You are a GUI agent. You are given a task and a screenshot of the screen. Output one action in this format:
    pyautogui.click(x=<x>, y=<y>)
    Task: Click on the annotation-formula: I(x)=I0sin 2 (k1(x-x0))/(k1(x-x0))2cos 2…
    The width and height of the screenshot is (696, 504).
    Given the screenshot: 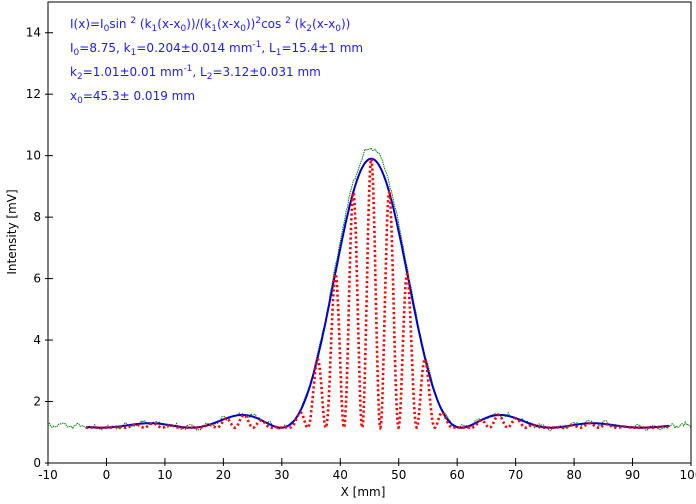 What is the action you would take?
    pyautogui.click(x=210, y=25)
    